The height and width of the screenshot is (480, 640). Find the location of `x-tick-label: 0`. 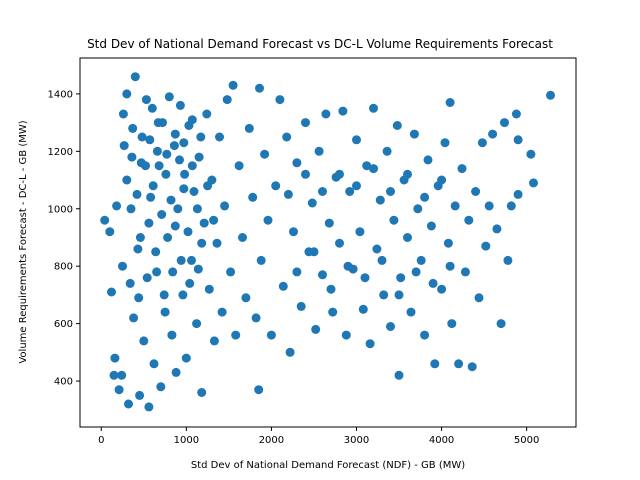

x-tick-label: 0 is located at coordinates (101, 440).